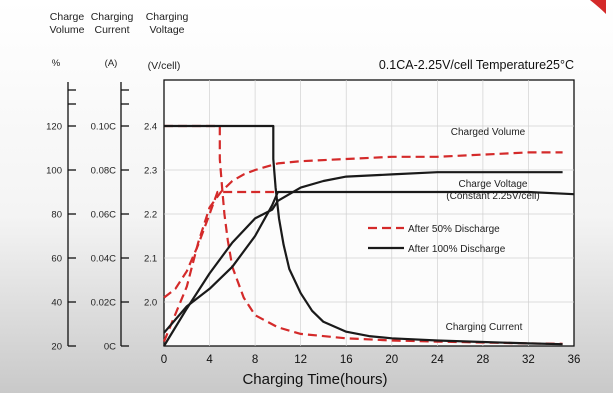 This screenshot has height=393, width=613. What do you see at coordinates (209, 360) in the screenshot?
I see `x-tick-label: 4` at bounding box center [209, 360].